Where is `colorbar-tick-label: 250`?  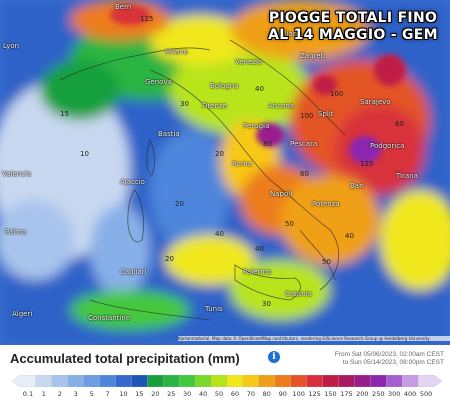 colorbar-tick-label: 250 is located at coordinates (378, 394).